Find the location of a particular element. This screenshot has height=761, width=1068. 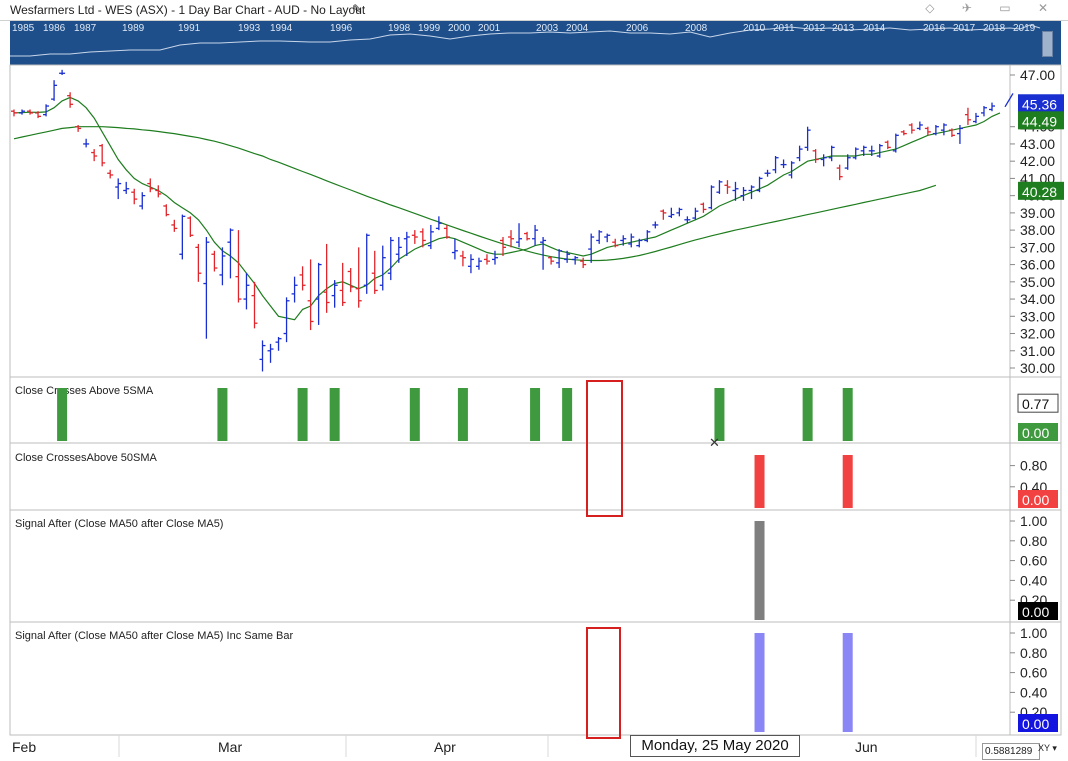

nav-year: 2003 is located at coordinates (547, 28).